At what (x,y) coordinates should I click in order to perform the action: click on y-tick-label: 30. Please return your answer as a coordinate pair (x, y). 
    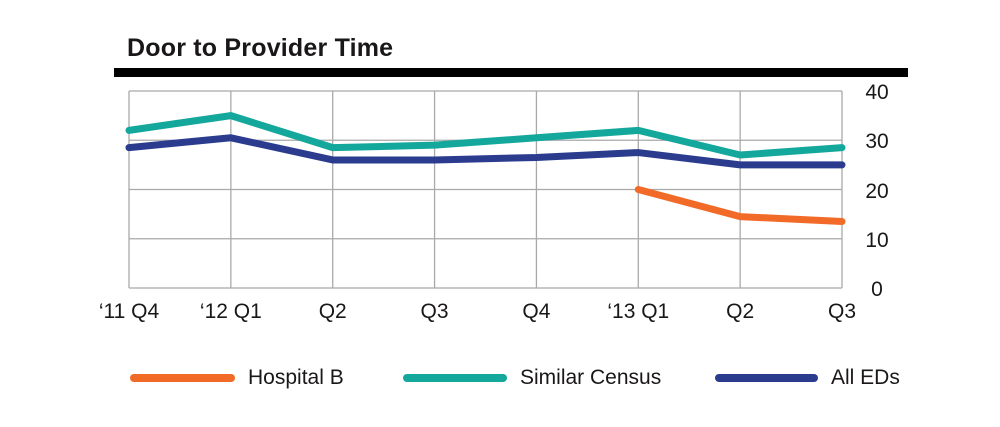
    Looking at the image, I should click on (877, 142).